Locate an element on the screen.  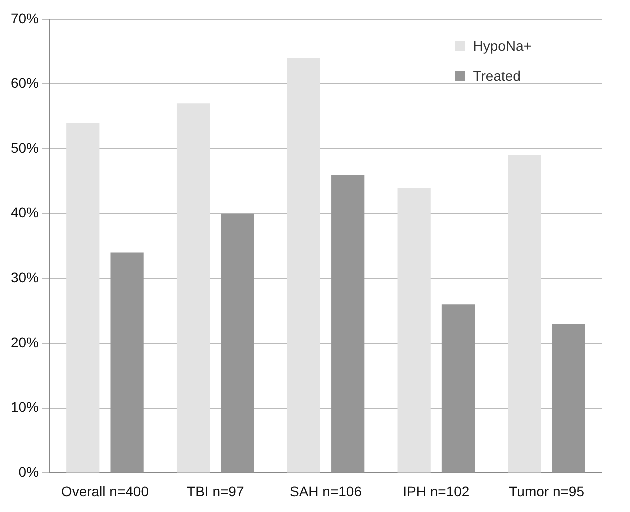
x-tick-label: SAH n=106 is located at coordinates (326, 491).